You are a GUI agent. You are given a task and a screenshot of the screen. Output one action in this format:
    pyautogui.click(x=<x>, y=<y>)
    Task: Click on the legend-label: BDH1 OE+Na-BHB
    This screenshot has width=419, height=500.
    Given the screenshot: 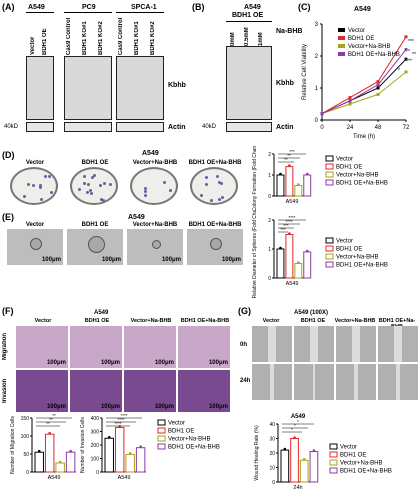 What is the action you would take?
    pyautogui.click(x=366, y=472)
    